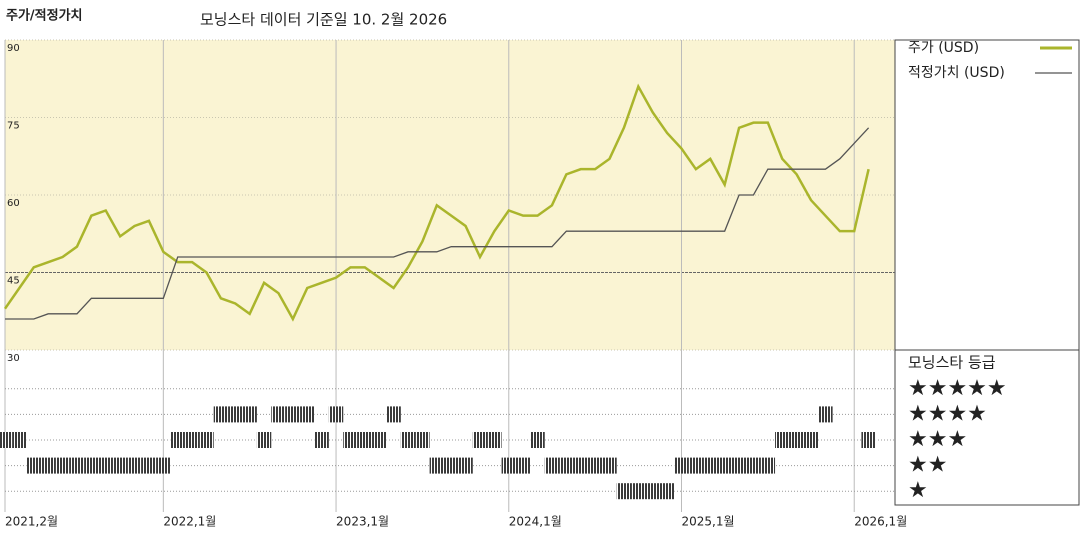 The height and width of the screenshot is (540, 1080). What do you see at coordinates (189, 522) in the screenshot?
I see `x-tick-label: 2022,1월` at bounding box center [189, 522].